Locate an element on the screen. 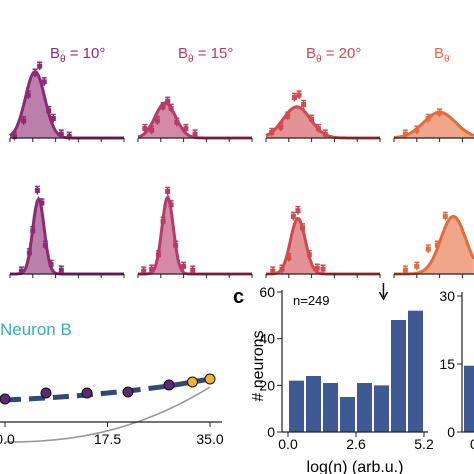 The image size is (474, 474). x-tick-label: 5.2 is located at coordinates (424, 444).